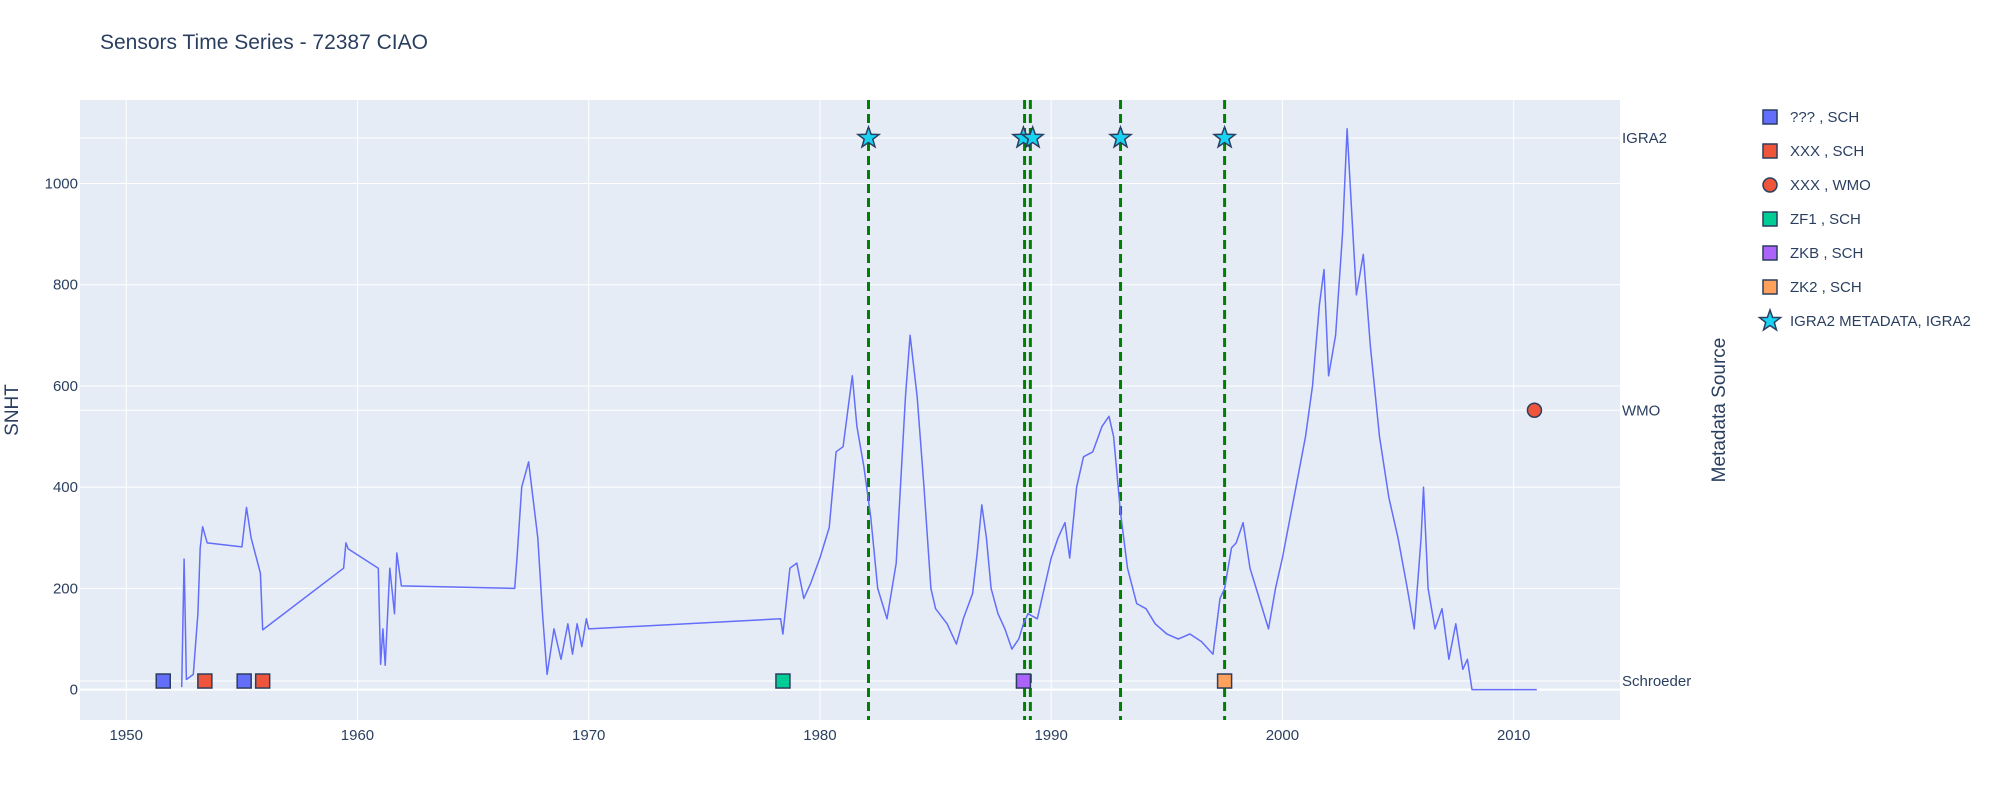  Describe the element at coordinates (1050, 735) in the screenshot. I see `x-tick-label: 1990` at that location.